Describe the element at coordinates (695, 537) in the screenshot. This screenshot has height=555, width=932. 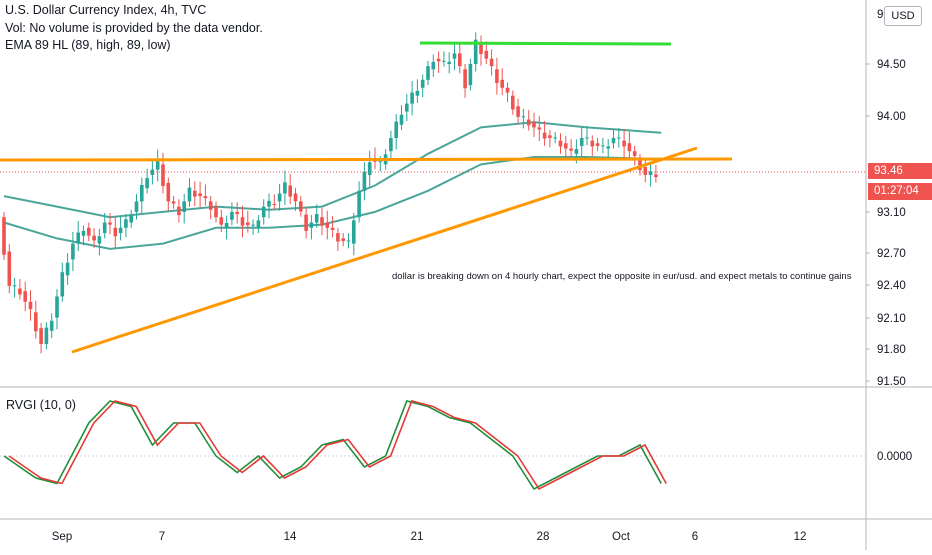
I see `time-tick-label: 6` at that location.